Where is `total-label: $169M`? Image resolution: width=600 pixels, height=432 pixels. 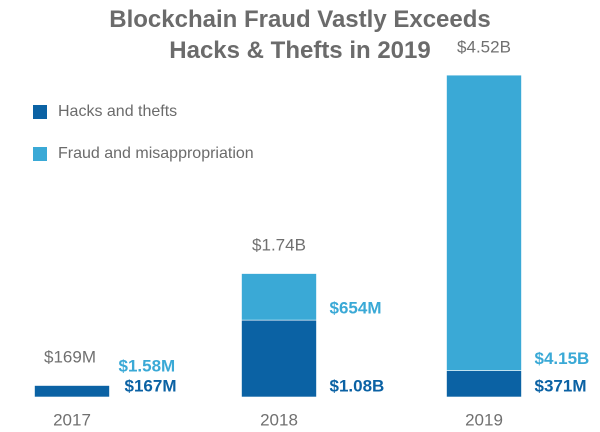
total-label: $169M is located at coordinates (70, 356).